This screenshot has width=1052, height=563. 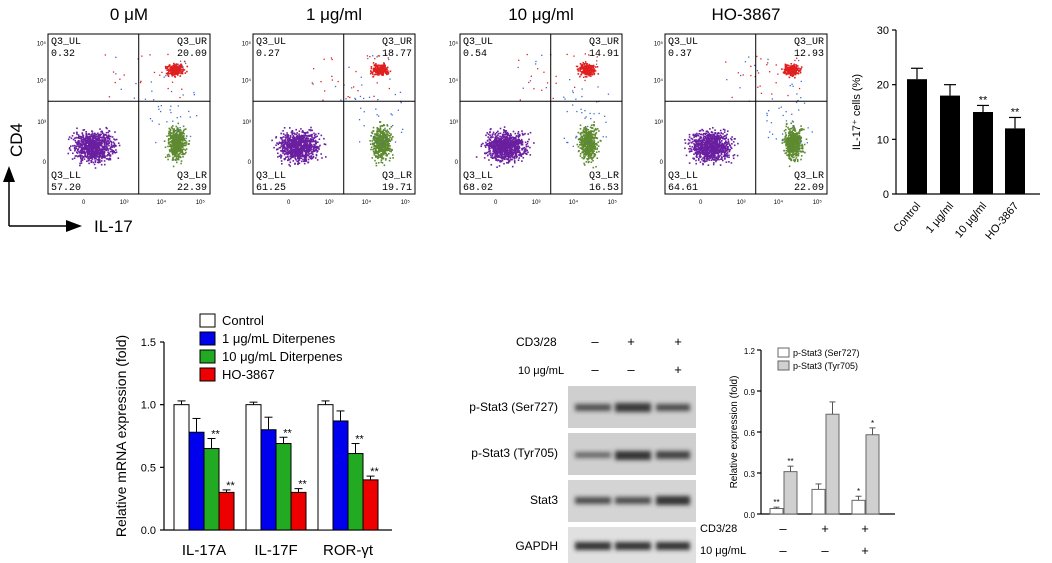 I want to click on flow-x-tick-label: 10⁴, so click(x=367, y=202).